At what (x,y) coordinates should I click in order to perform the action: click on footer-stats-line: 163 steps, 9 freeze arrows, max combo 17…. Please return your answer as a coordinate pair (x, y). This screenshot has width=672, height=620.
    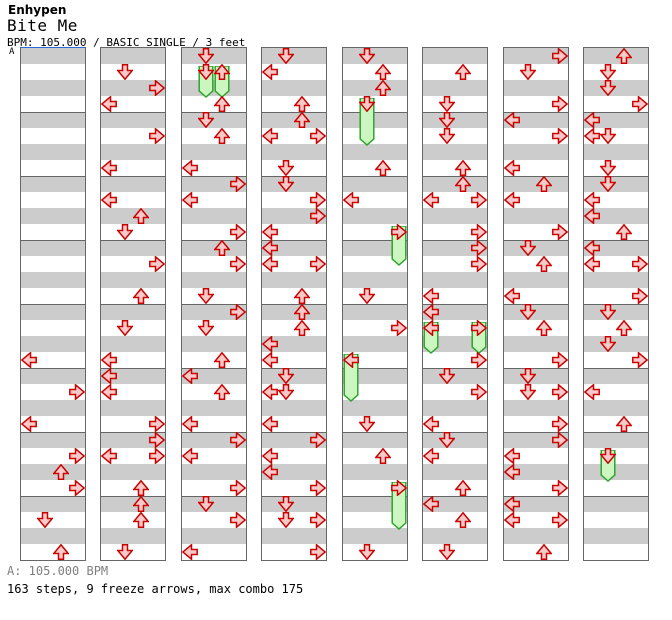
    Looking at the image, I should click on (155, 589).